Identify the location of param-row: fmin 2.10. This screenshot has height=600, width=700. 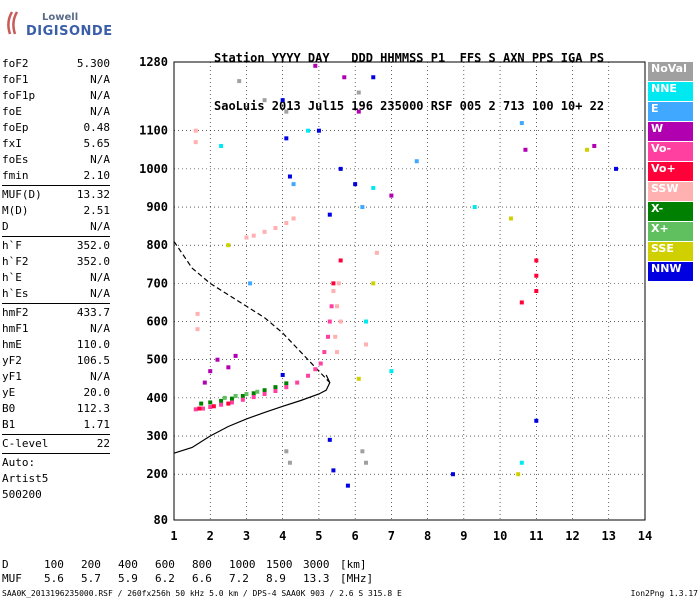
(56, 176).